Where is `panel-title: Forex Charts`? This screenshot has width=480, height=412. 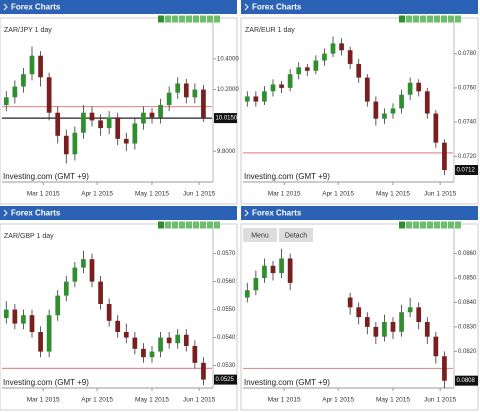 panel-title: Forex Charts is located at coordinates (277, 7).